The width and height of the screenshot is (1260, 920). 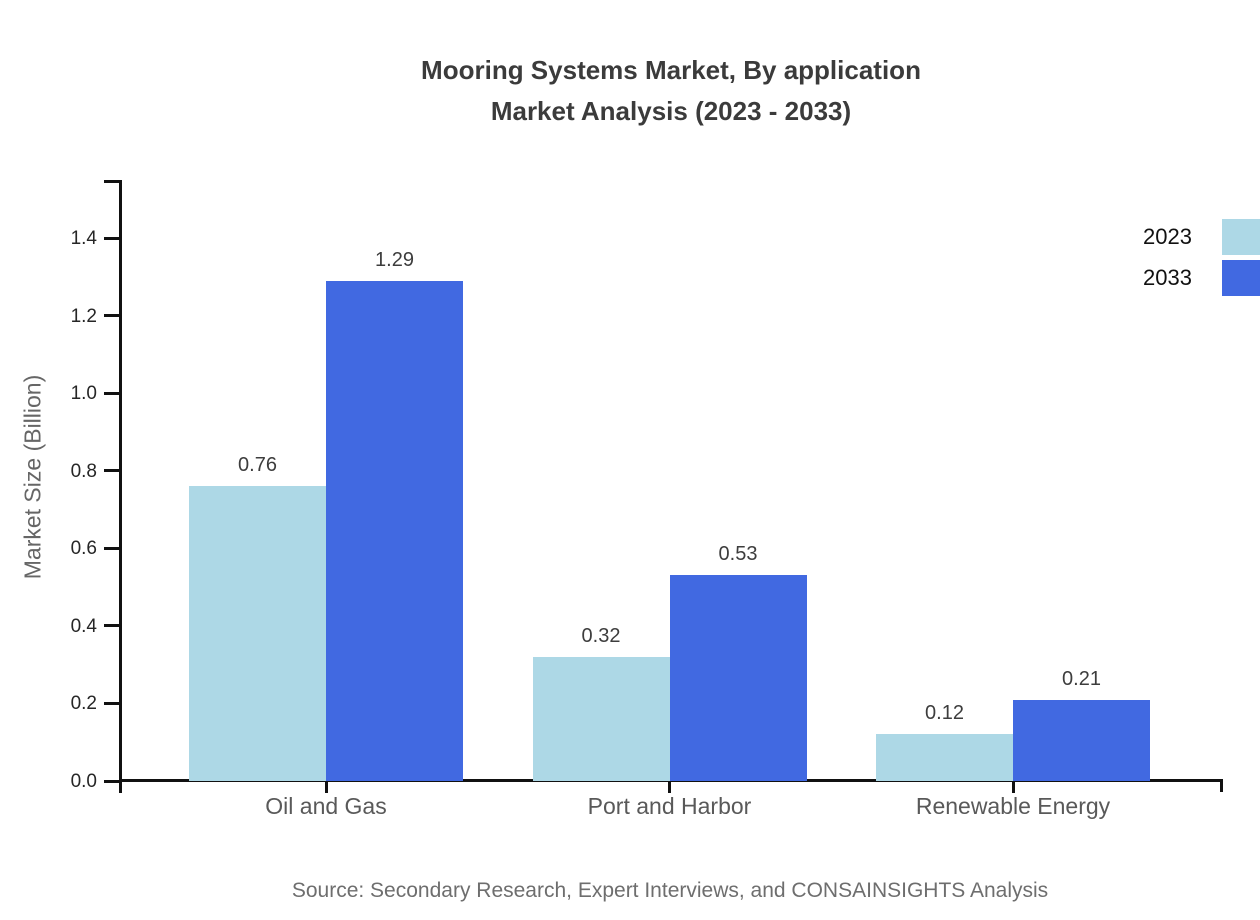 I want to click on bar-value-label: 1.29, so click(x=394, y=259).